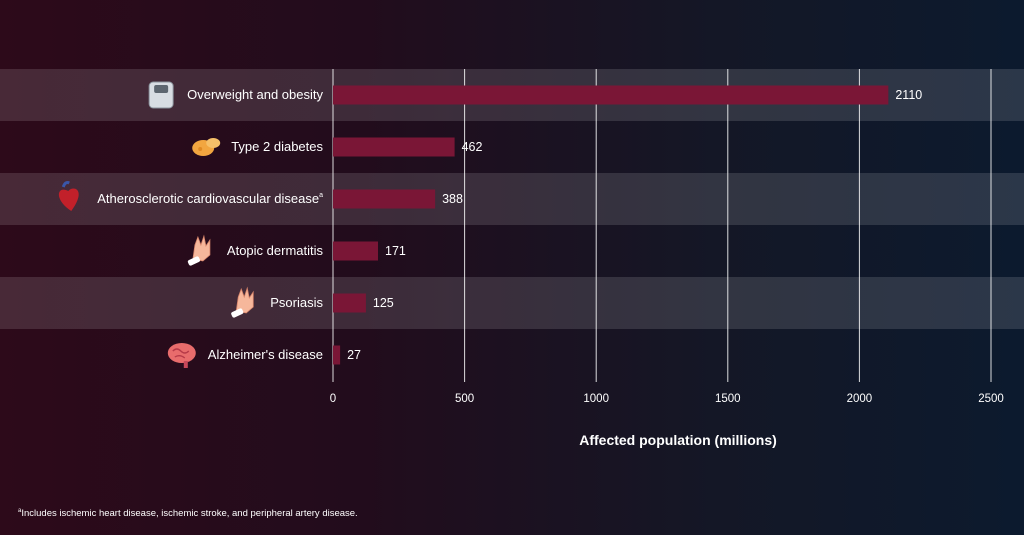 The height and width of the screenshot is (535, 1024). I want to click on x-tick-label: 2000, so click(860, 399).